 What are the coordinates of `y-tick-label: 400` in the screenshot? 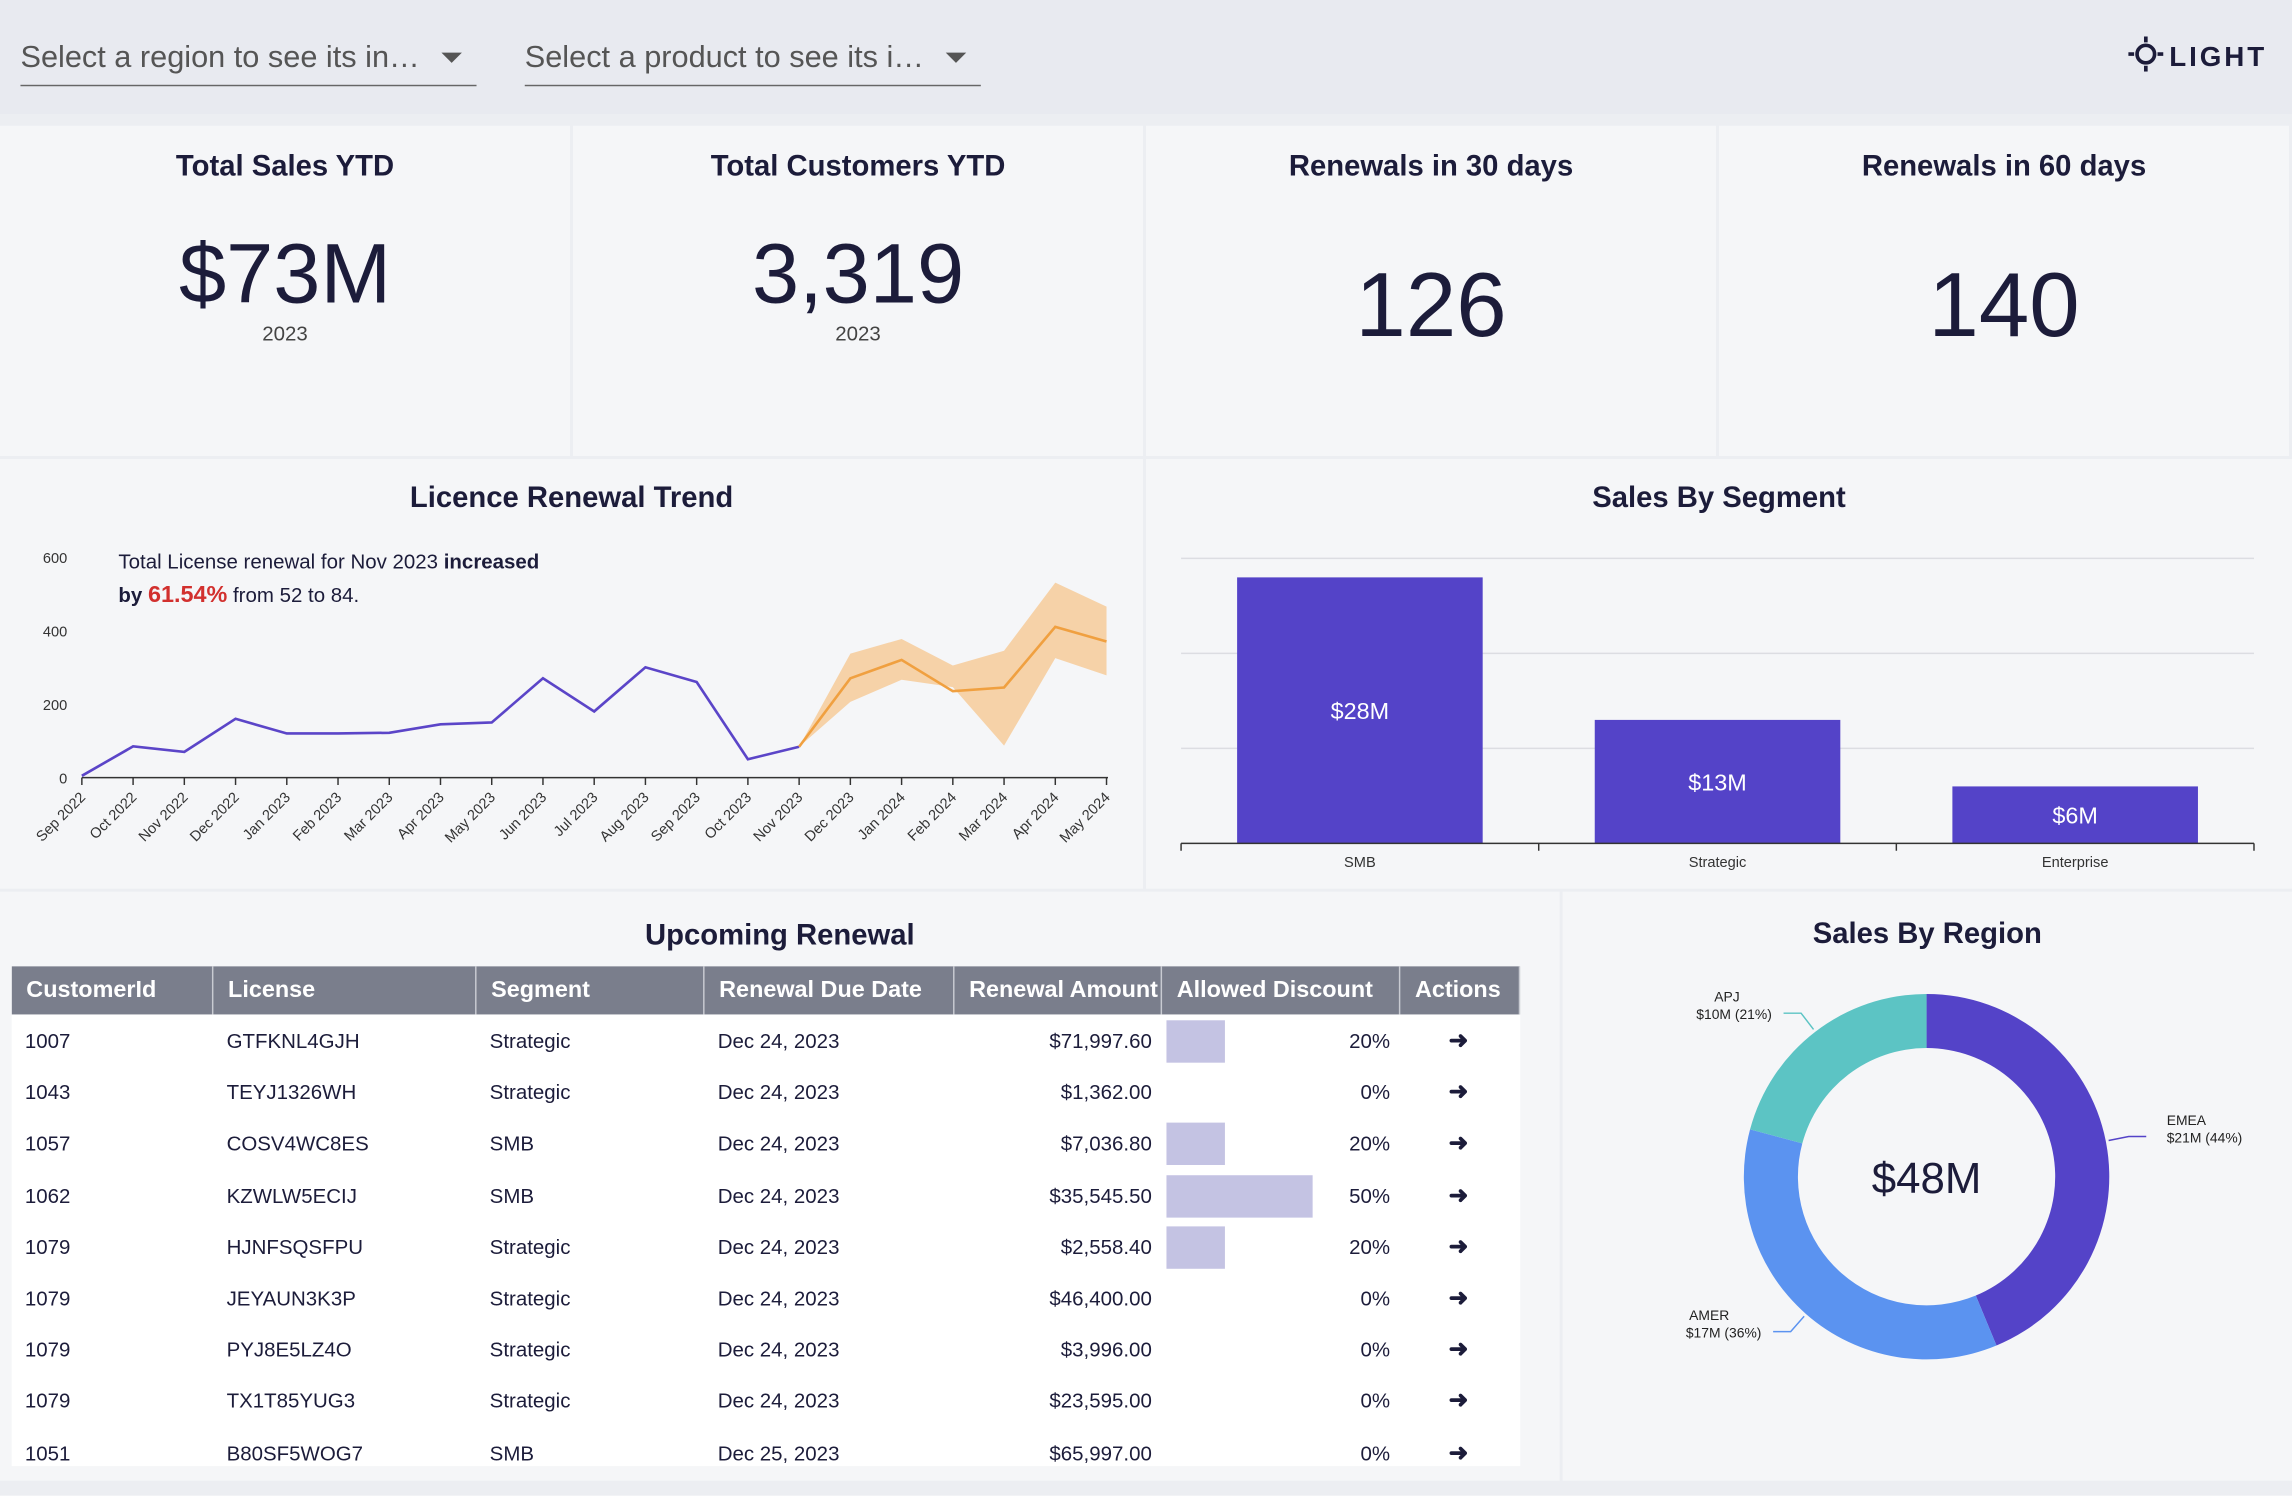 It's located at (55, 632).